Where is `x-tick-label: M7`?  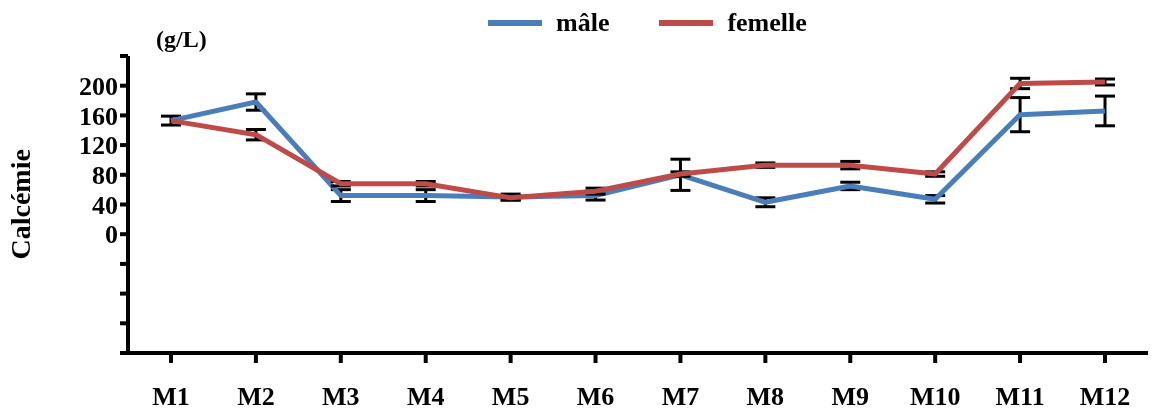
x-tick-label: M7 is located at coordinates (680, 397).